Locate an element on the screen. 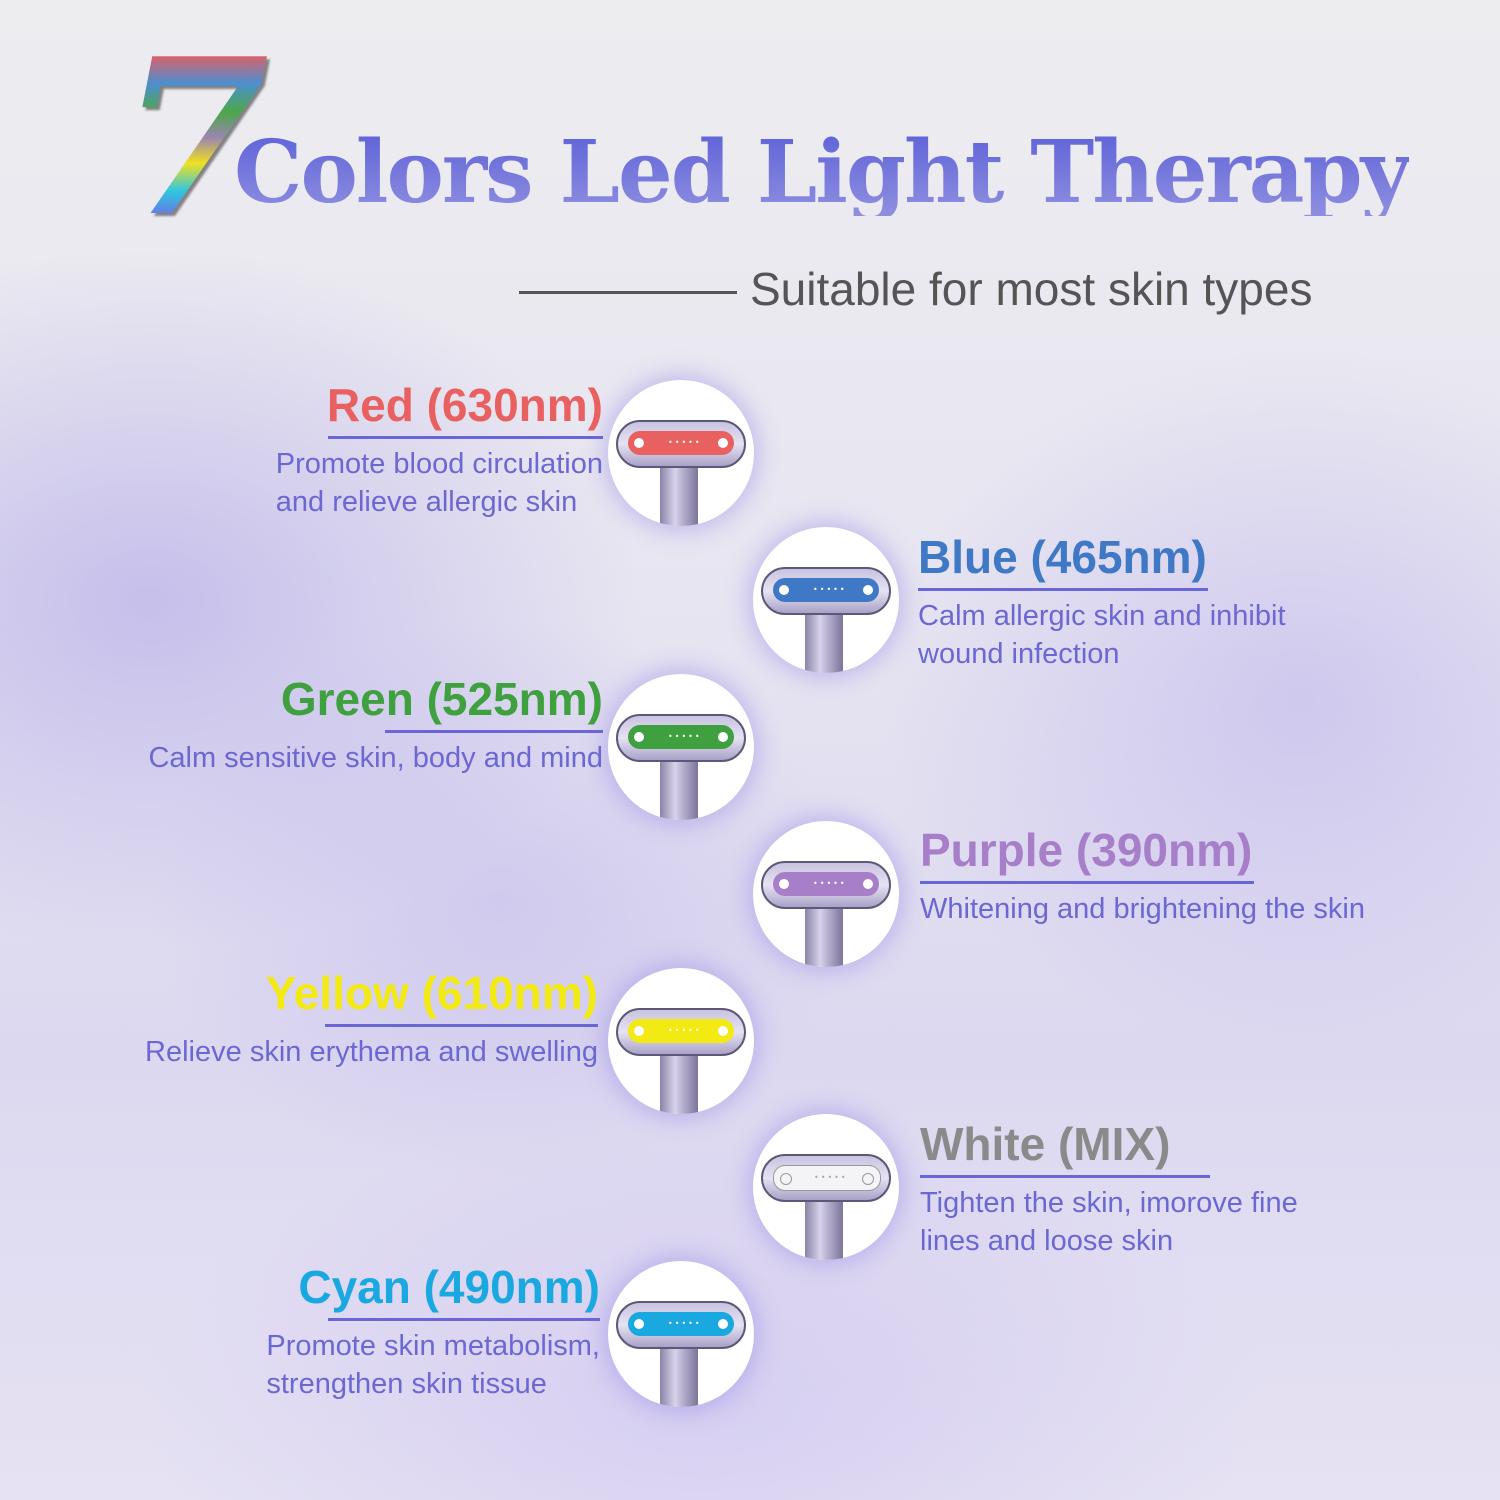 The image size is (1500, 1500). light-name: Yellow (610nm) is located at coordinates (431, 993).